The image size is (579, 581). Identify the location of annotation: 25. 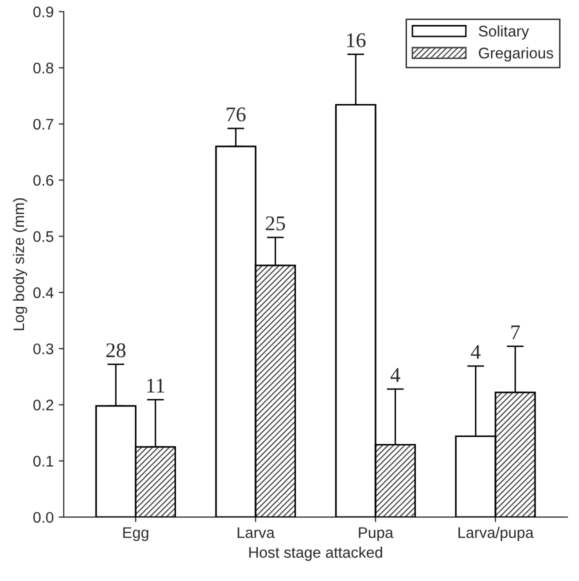
(275, 223).